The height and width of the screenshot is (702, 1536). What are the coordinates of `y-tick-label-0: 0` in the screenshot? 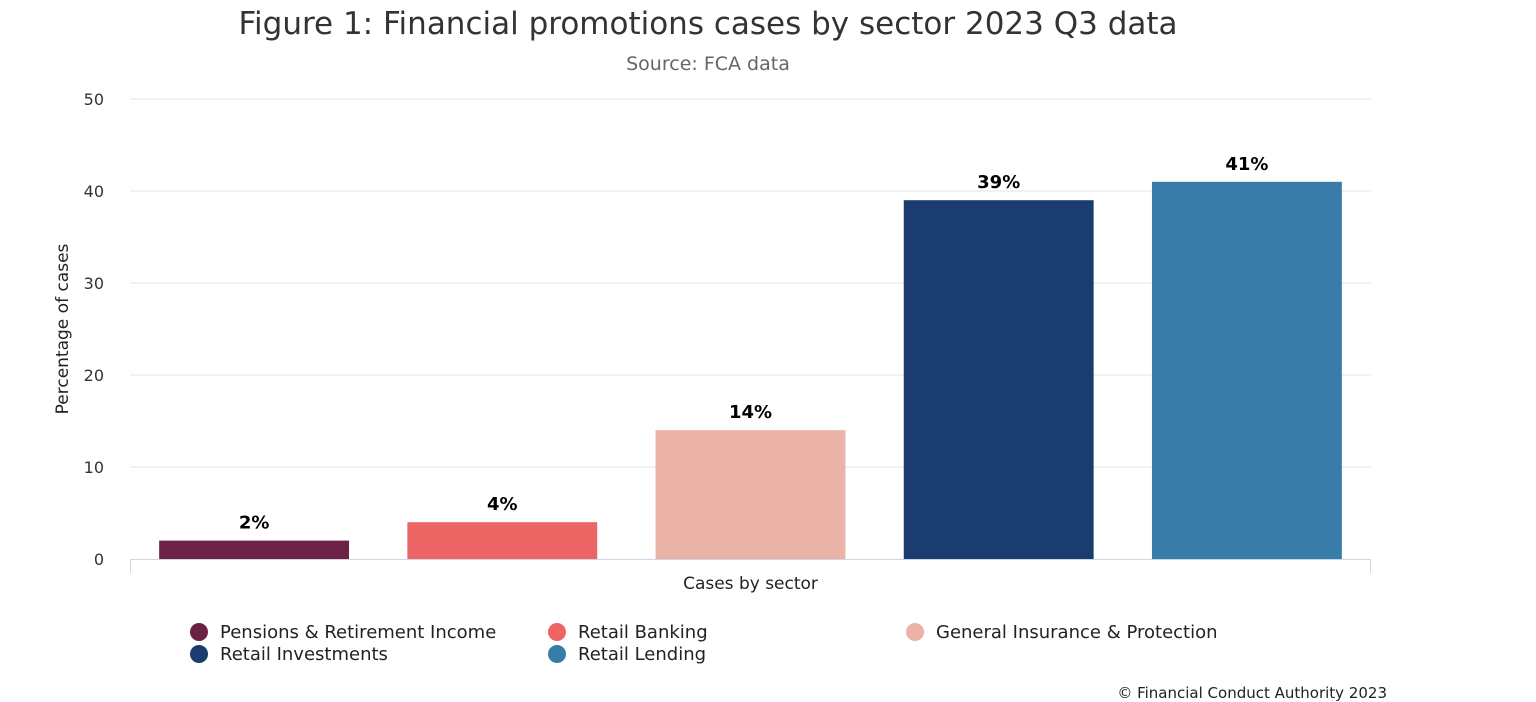 It's located at (99, 559).